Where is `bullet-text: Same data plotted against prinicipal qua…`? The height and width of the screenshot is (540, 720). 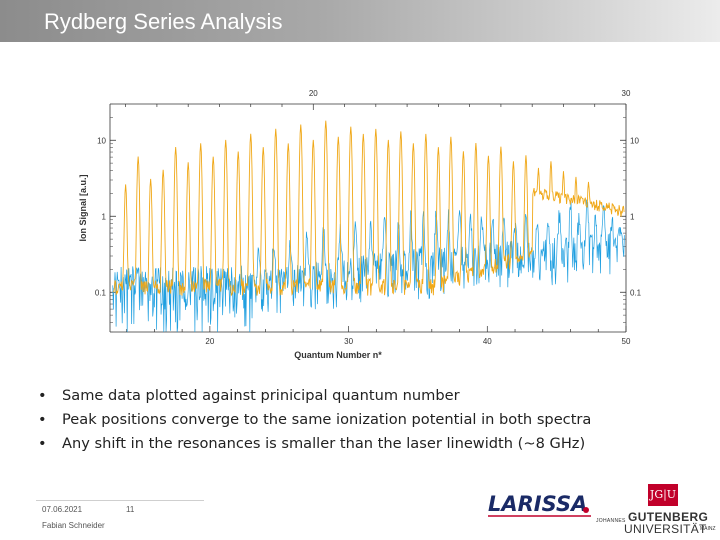 bullet-text: Same data plotted against prinicipal qua… is located at coordinates (261, 395).